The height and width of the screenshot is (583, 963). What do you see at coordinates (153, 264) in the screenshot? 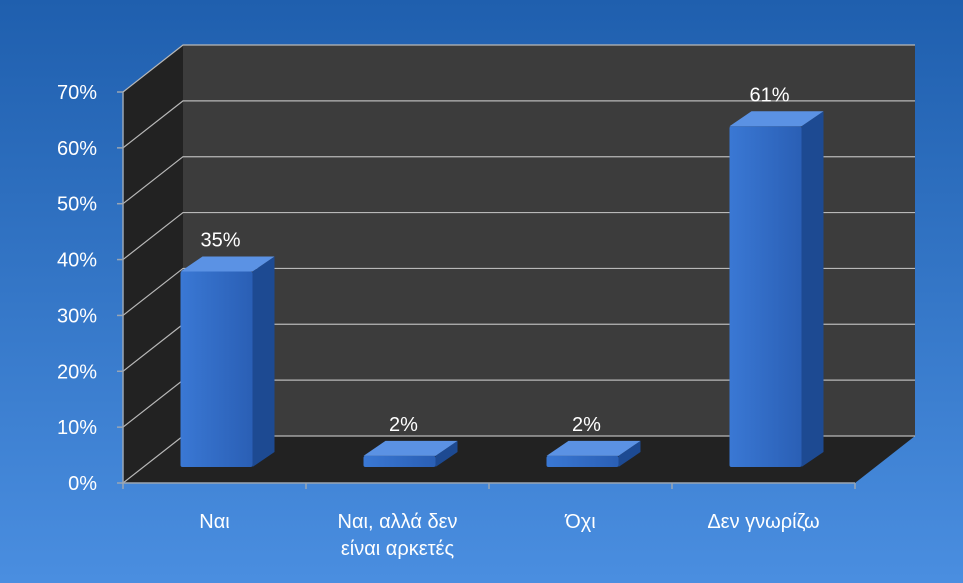
I see `side-wall` at bounding box center [153, 264].